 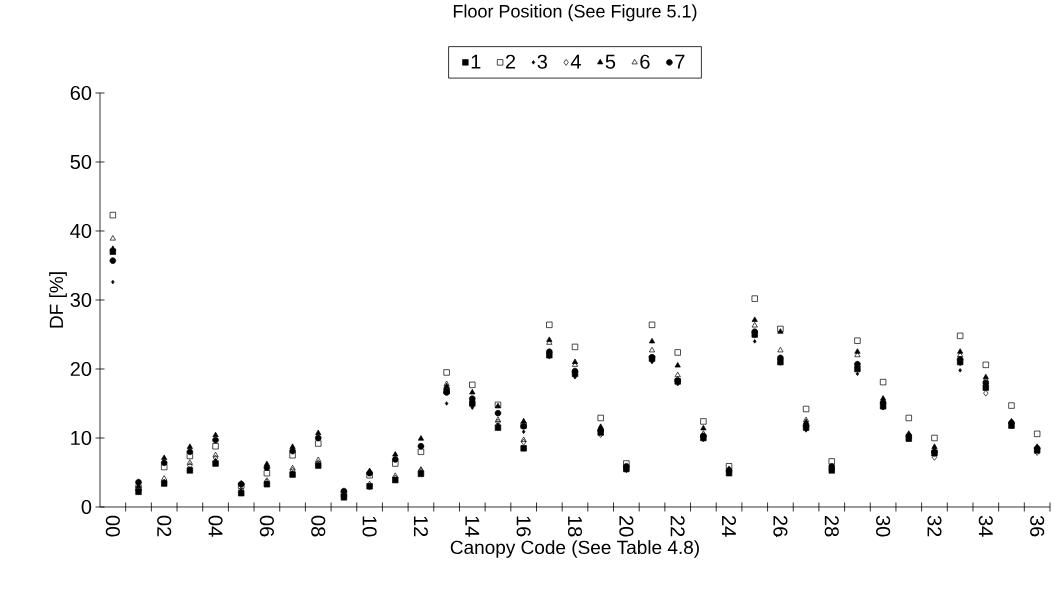 What do you see at coordinates (81, 93) in the screenshot?
I see `y-tick-label: 60` at bounding box center [81, 93].